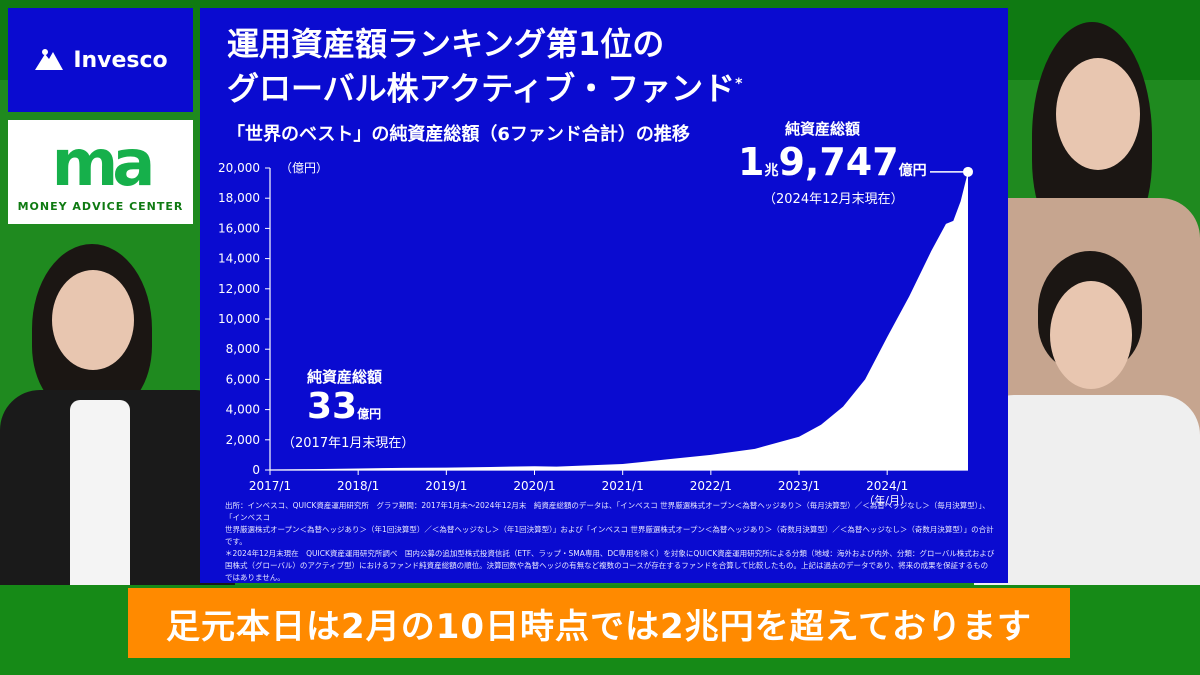  What do you see at coordinates (256, 470) in the screenshot?
I see `y-tick-label: 0` at bounding box center [256, 470].